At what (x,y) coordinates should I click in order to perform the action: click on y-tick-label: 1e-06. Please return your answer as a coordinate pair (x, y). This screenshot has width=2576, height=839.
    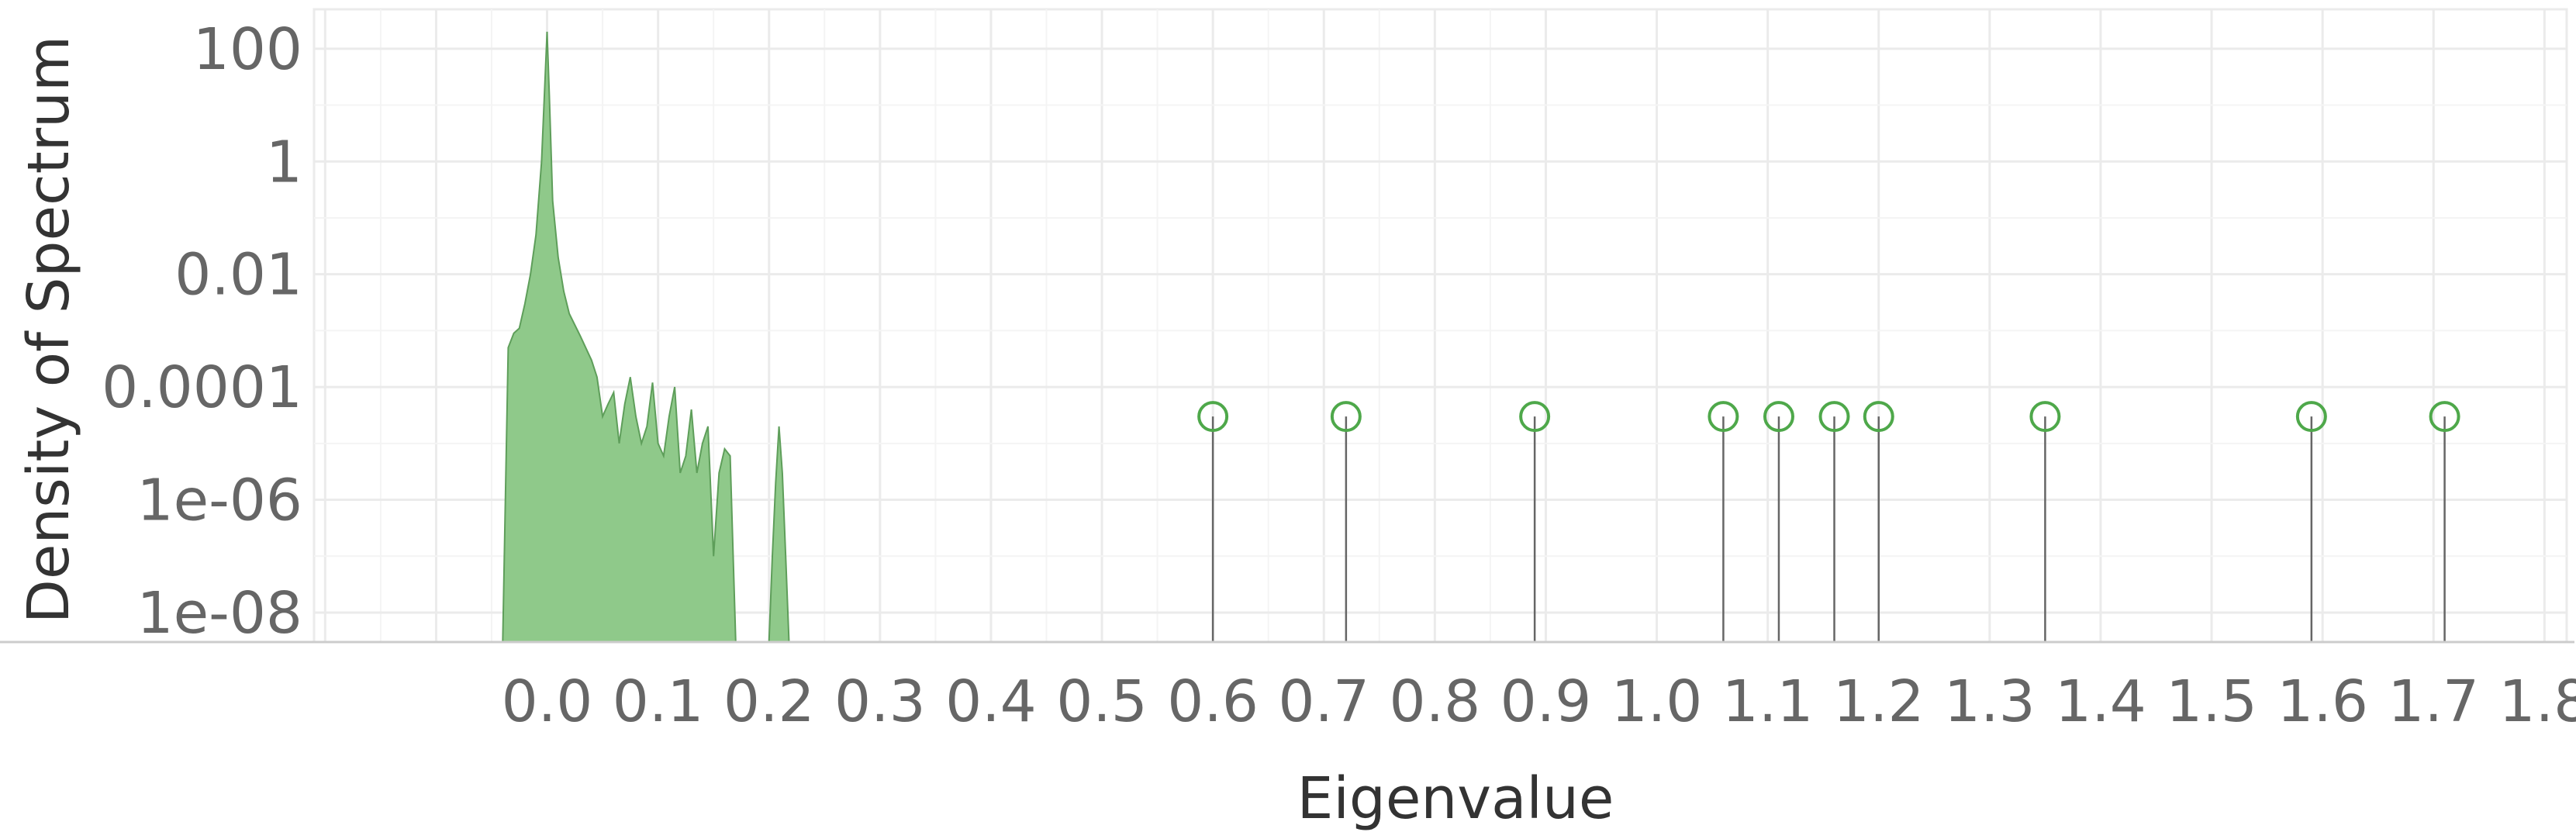
    Looking at the image, I should click on (219, 501).